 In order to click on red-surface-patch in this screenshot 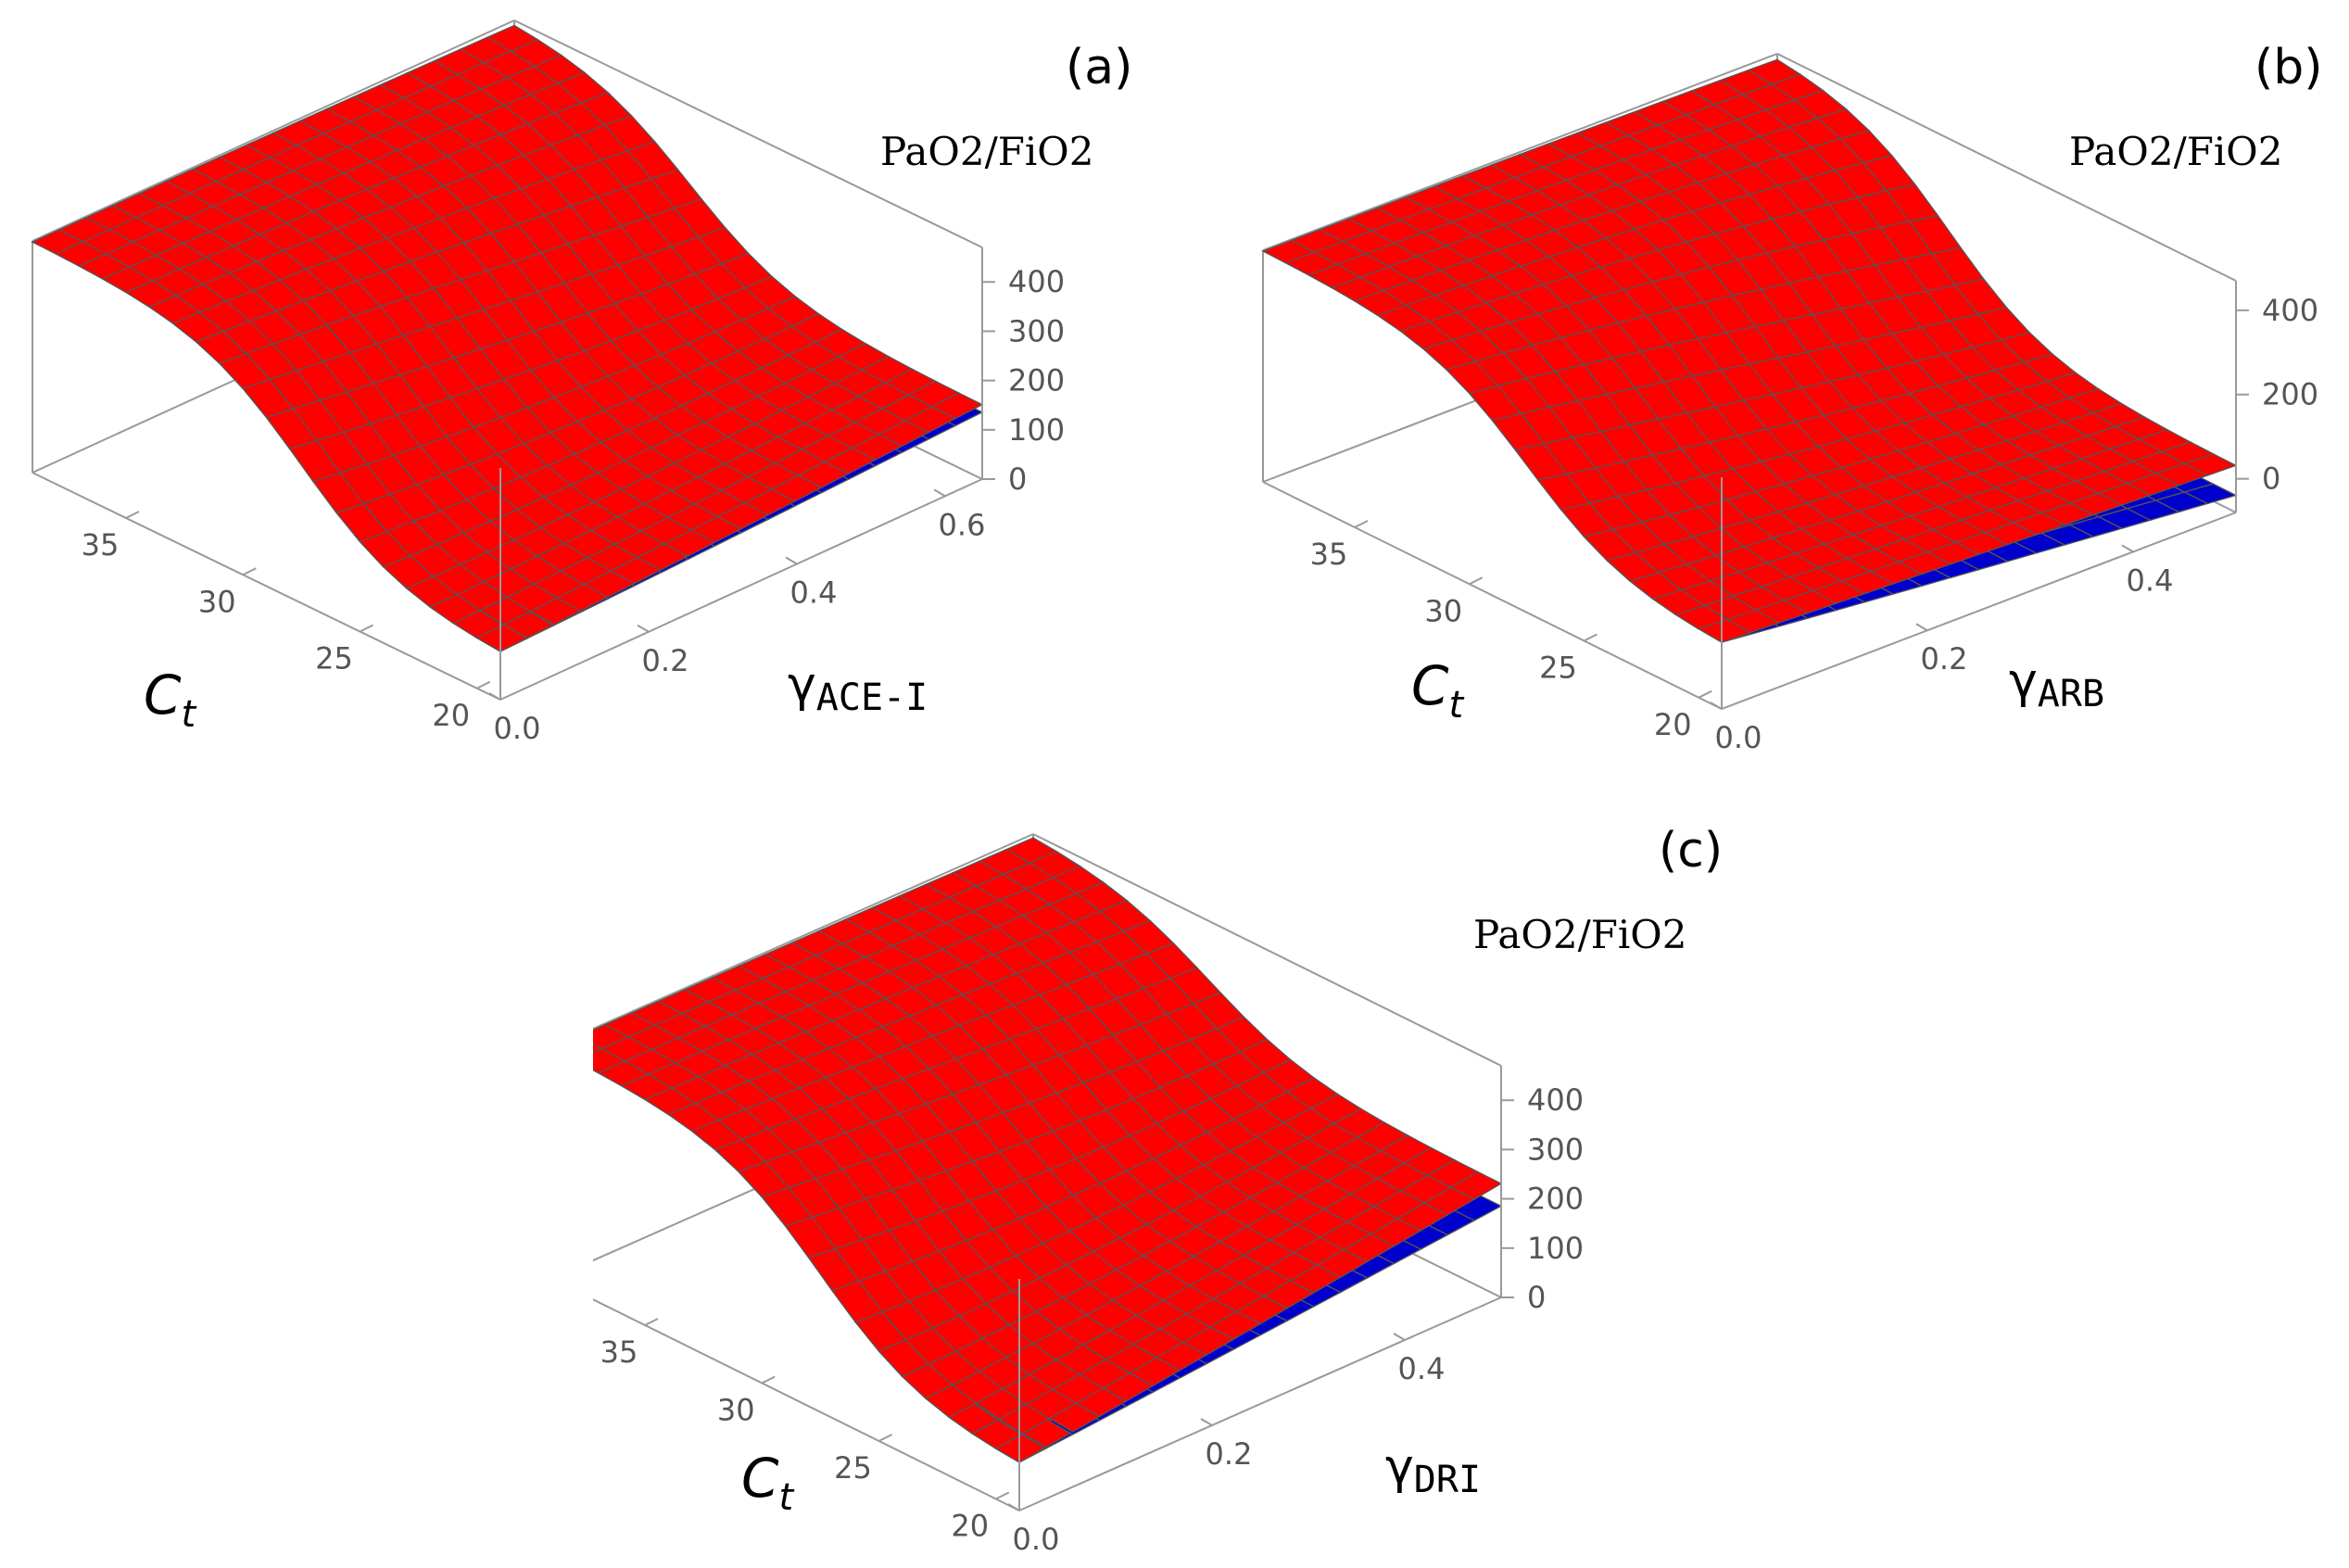, I will do `click(1725, 630)`.